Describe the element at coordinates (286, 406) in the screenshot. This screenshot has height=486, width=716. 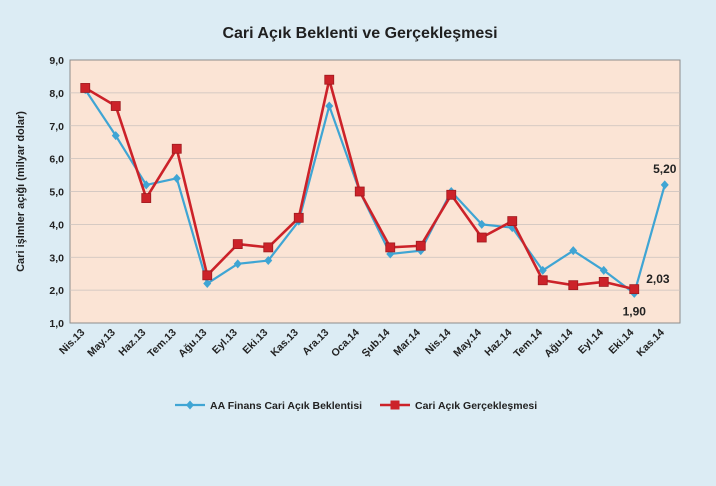
I see `legend-label-expectation: AA Finans Cari Açık Beklentisi` at that location.